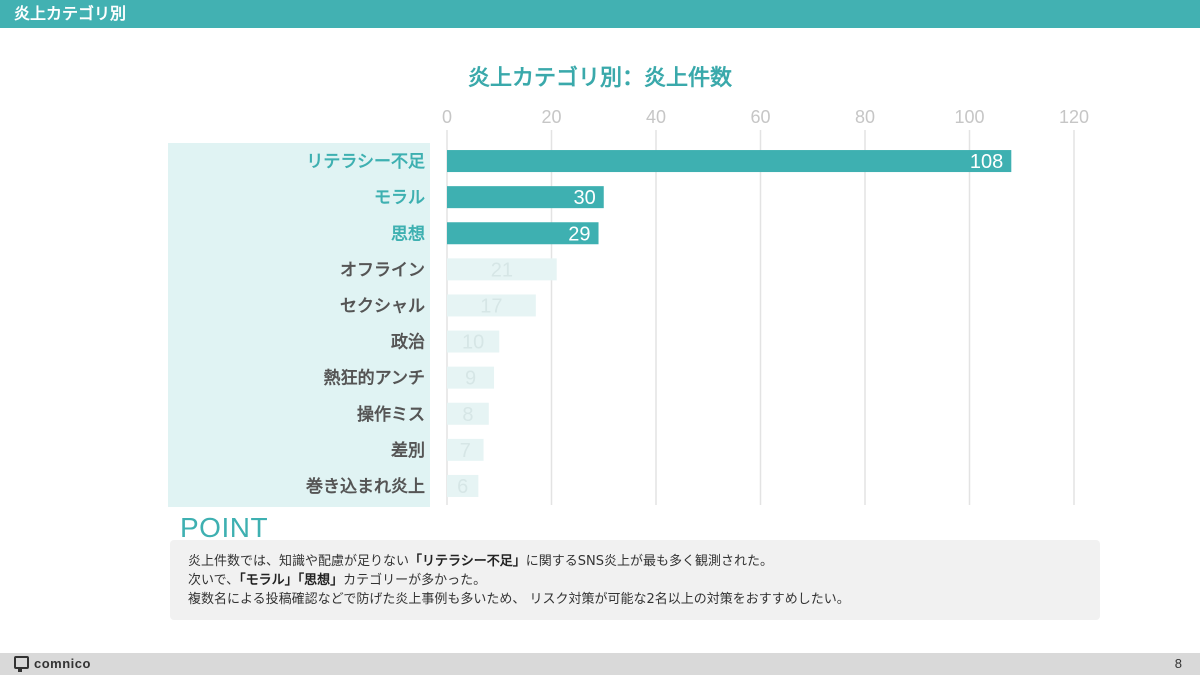  What do you see at coordinates (415, 580) in the screenshot?
I see `point-line-2-text-c: カテゴリーが多かった。` at bounding box center [415, 580].